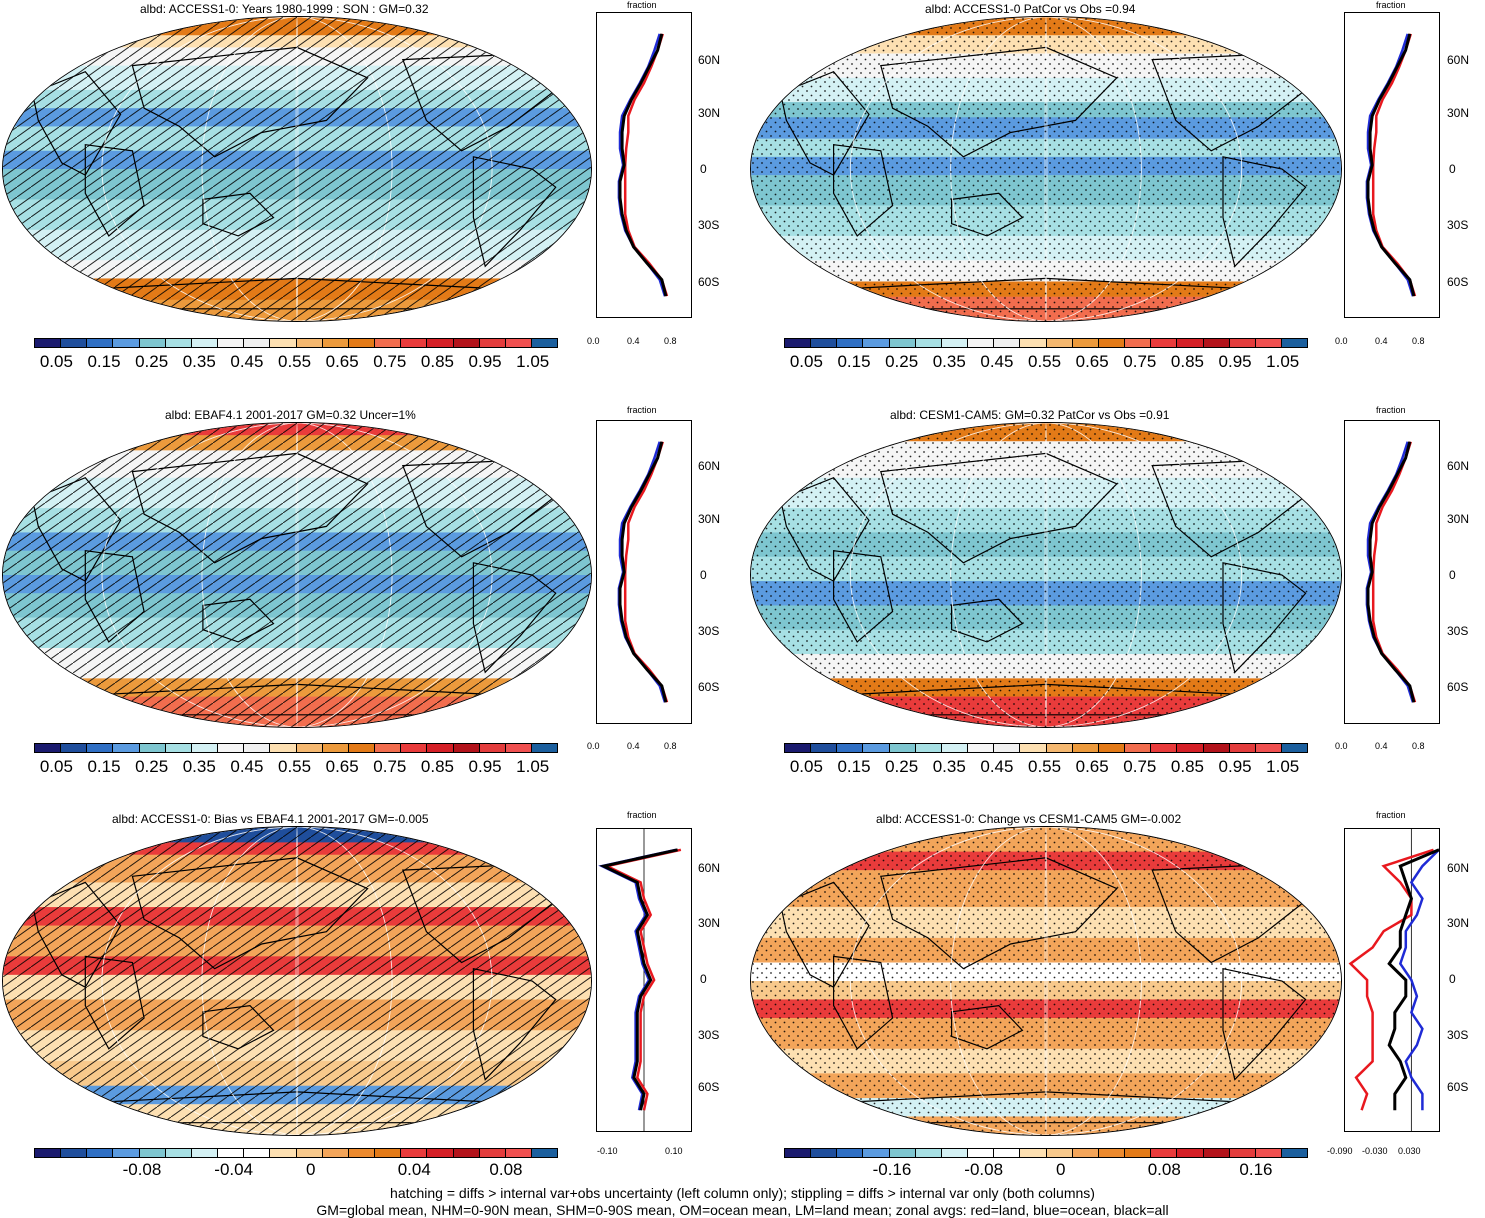 The image size is (1485, 1218). I want to click on colorbar-label: 0.04, so click(414, 1169).